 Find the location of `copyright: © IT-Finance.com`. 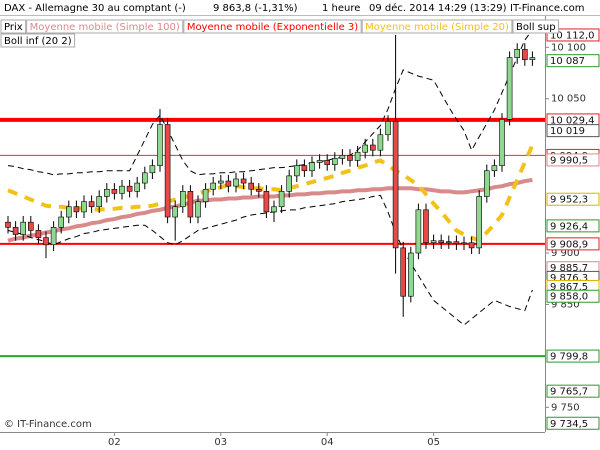

copyright: © IT-Finance.com is located at coordinates (48, 424).